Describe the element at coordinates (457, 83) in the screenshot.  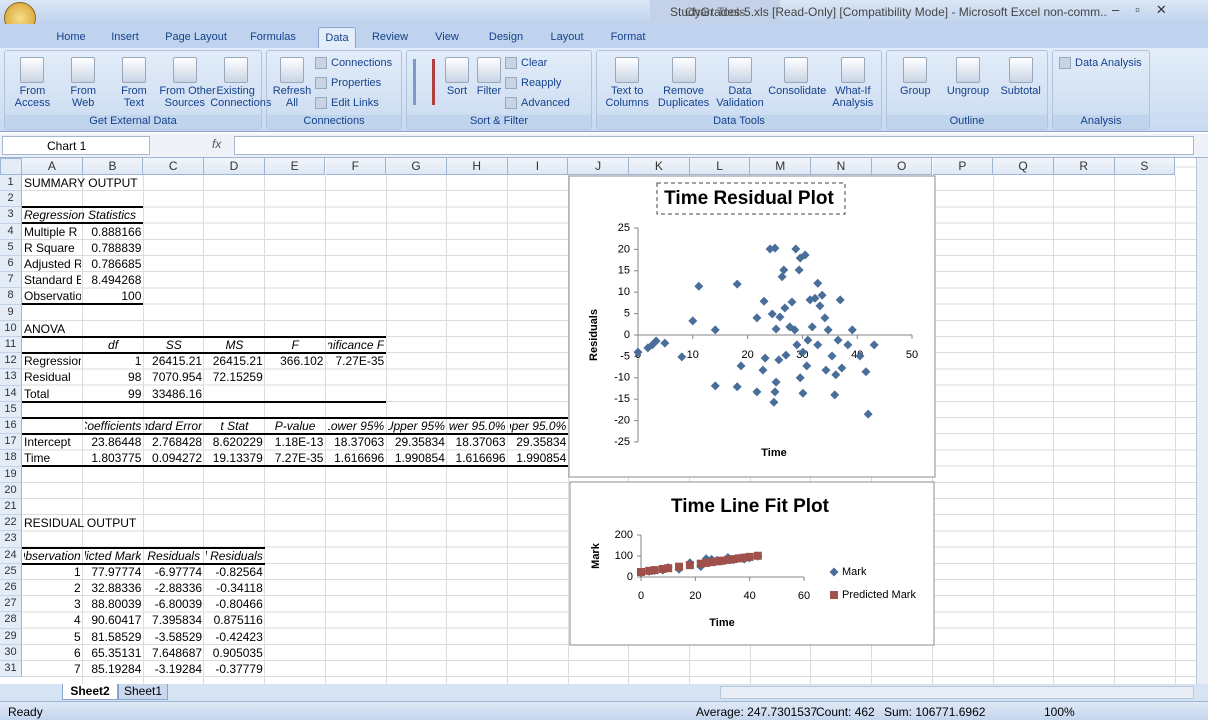
I see `ribbon-button: Sort` at that location.